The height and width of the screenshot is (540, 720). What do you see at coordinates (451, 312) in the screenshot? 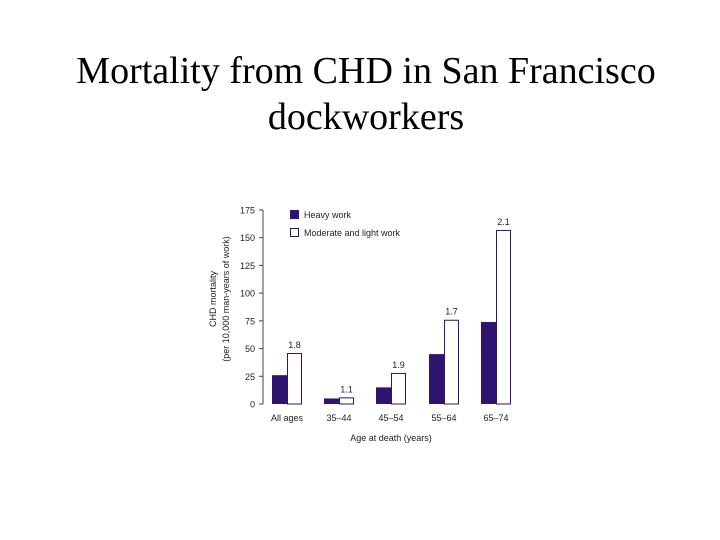
I see `ratio-label: 1.7` at bounding box center [451, 312].